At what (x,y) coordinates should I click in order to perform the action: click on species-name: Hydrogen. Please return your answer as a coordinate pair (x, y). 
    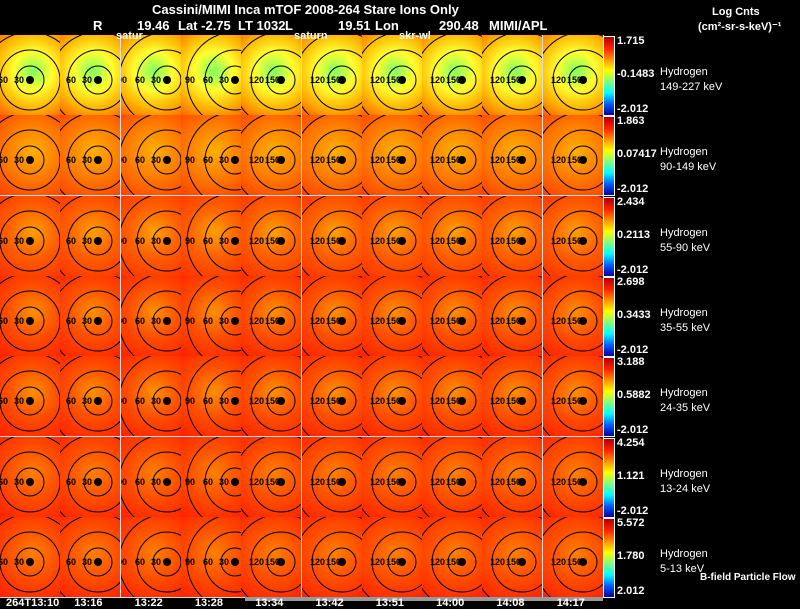
    Looking at the image, I should click on (684, 473).